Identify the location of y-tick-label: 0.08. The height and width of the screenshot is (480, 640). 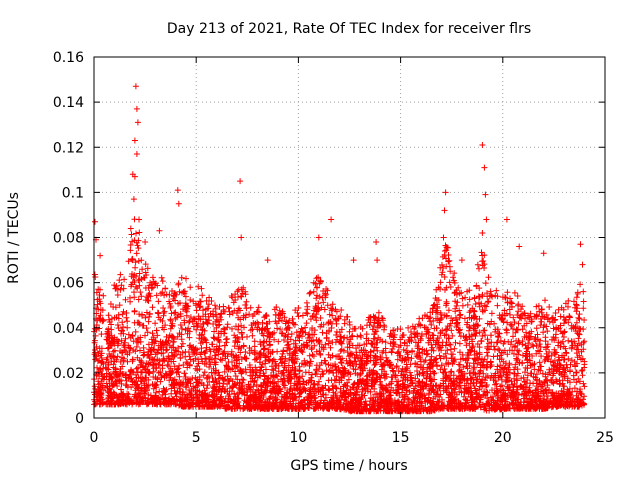
(68, 239).